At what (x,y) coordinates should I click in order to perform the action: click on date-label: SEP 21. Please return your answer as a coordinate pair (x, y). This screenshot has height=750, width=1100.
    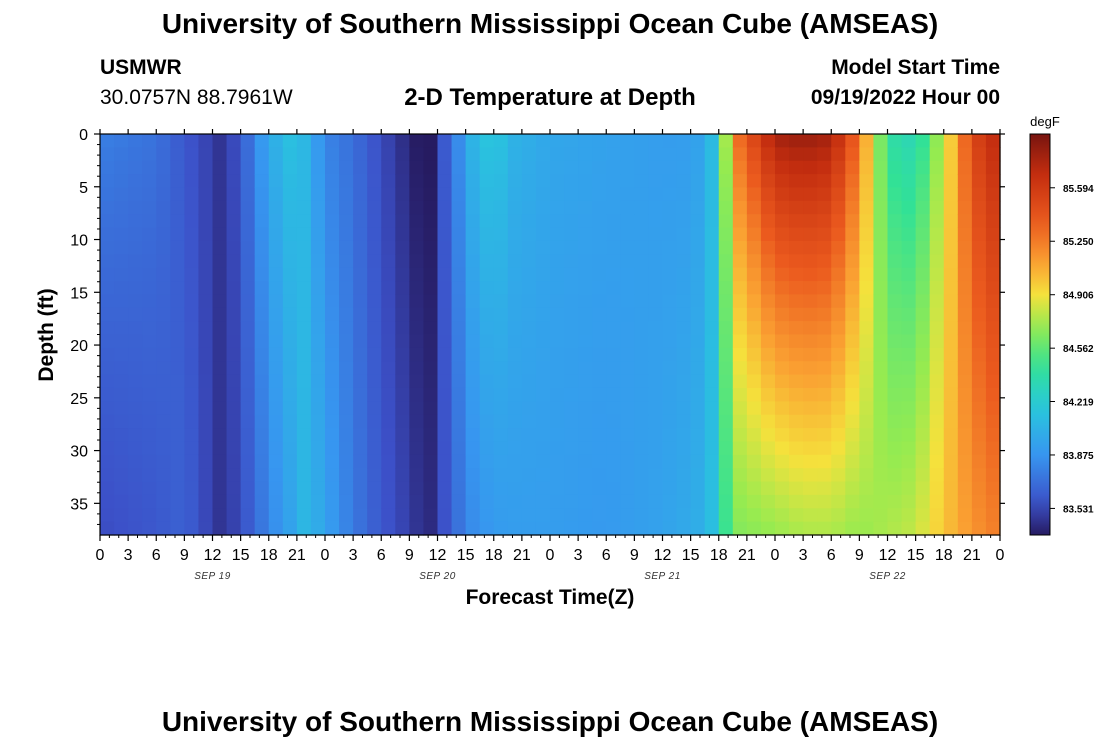
    Looking at the image, I should click on (662, 576).